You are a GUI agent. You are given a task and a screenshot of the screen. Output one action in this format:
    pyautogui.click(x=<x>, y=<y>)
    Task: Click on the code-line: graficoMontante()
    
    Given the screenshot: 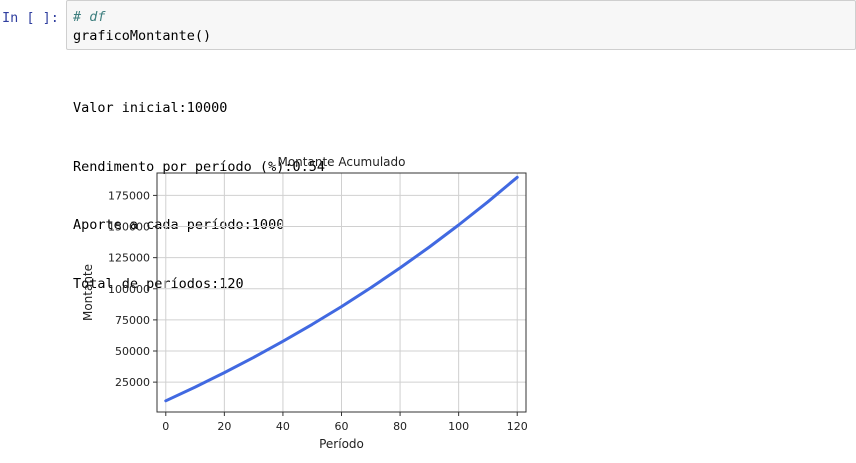 What is the action you would take?
    pyautogui.click(x=142, y=36)
    